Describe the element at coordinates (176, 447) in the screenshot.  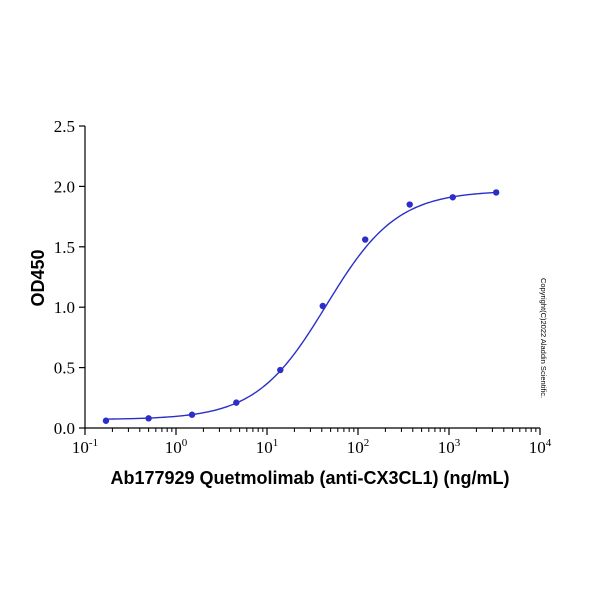
I see `x-tick-label: 10⁰` at that location.